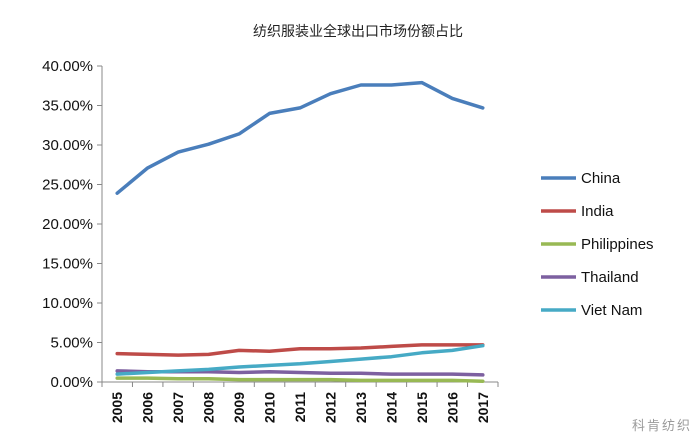 The height and width of the screenshot is (436, 700). What do you see at coordinates (67, 185) in the screenshot?
I see `y-tick-label: 25.00%` at bounding box center [67, 185].